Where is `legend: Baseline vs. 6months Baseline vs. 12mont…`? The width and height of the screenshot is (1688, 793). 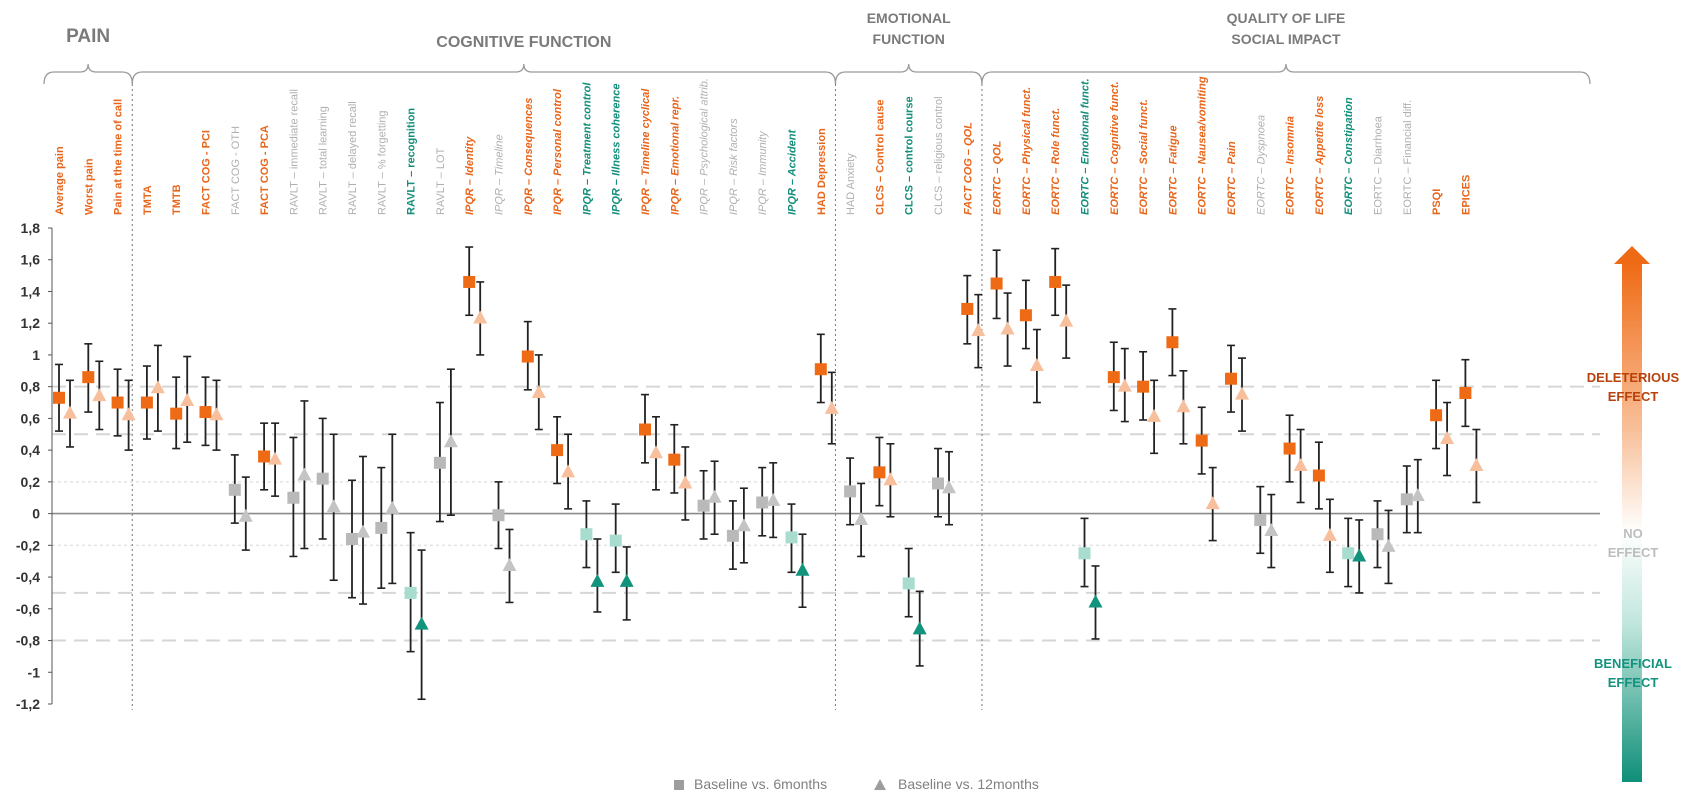
legend: Baseline vs. 6months Baseline vs. 12mont… is located at coordinates (856, 784).